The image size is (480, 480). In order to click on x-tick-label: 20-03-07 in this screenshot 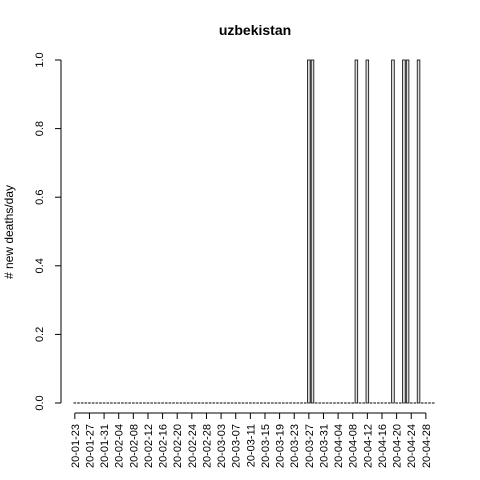, I will do `click(237, 446)`.